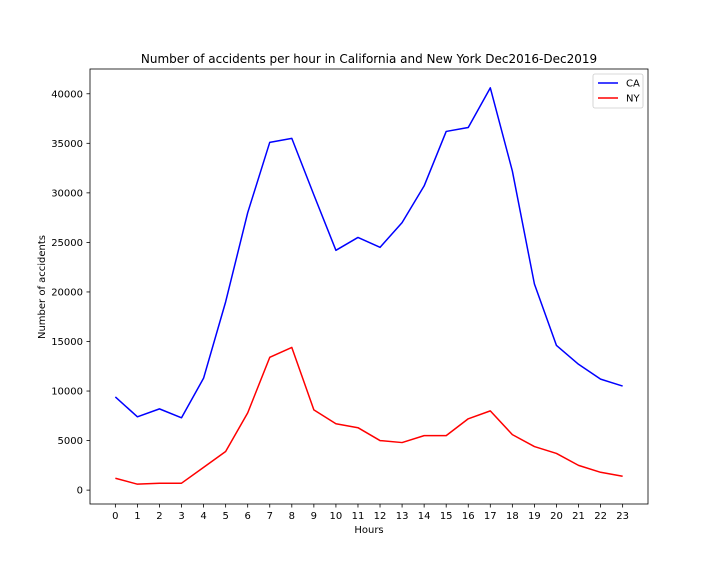 This screenshot has height=576, width=720. What do you see at coordinates (358, 516) in the screenshot?
I see `x-tick-label: 11` at bounding box center [358, 516].